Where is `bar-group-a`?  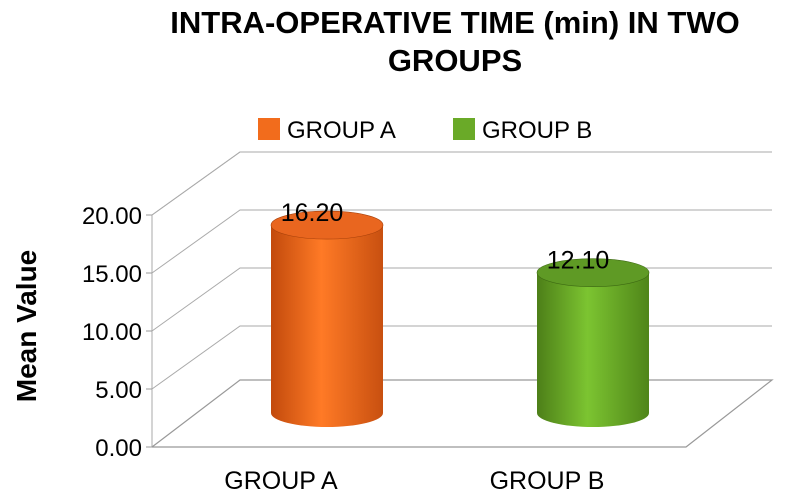 bar-group-a is located at coordinates (327, 318).